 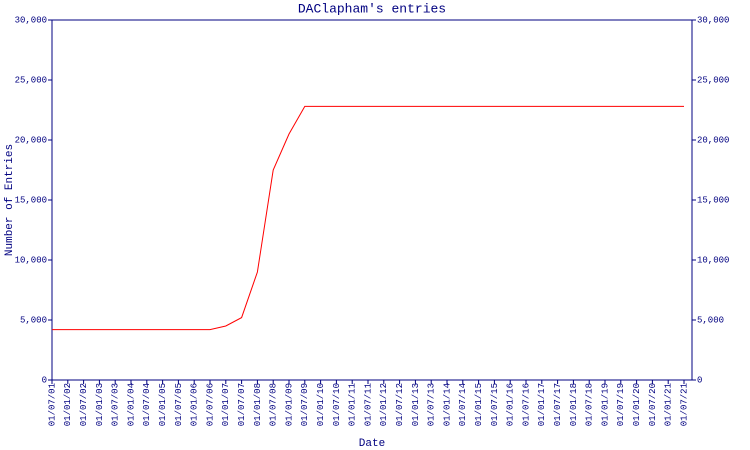 I want to click on x-tick-label: 01/01/10, so click(x=321, y=404).